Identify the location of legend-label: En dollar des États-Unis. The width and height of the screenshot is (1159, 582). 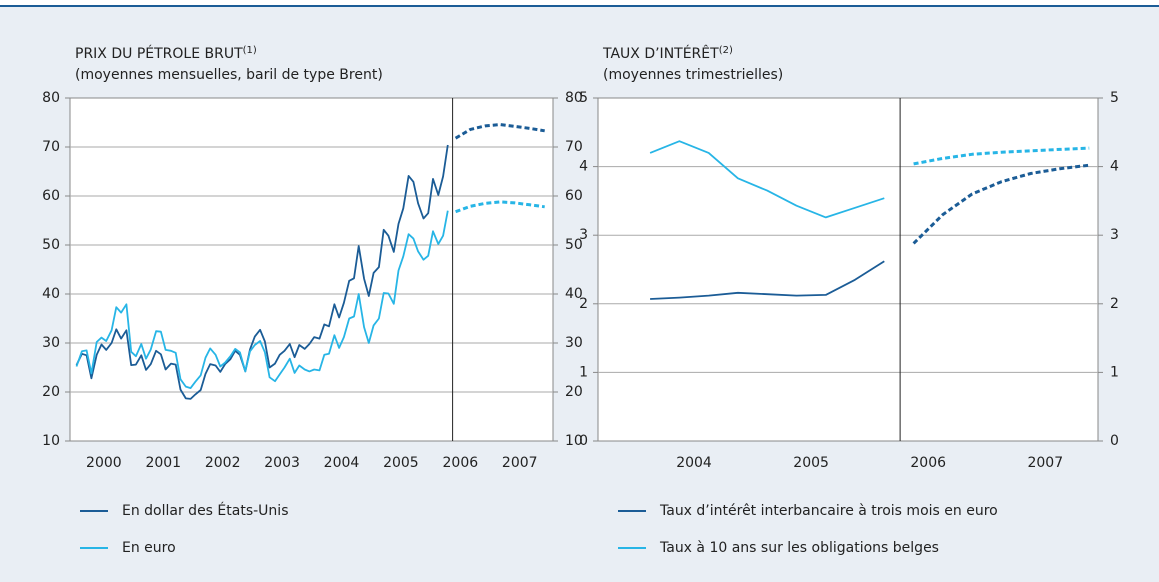
(205, 510).